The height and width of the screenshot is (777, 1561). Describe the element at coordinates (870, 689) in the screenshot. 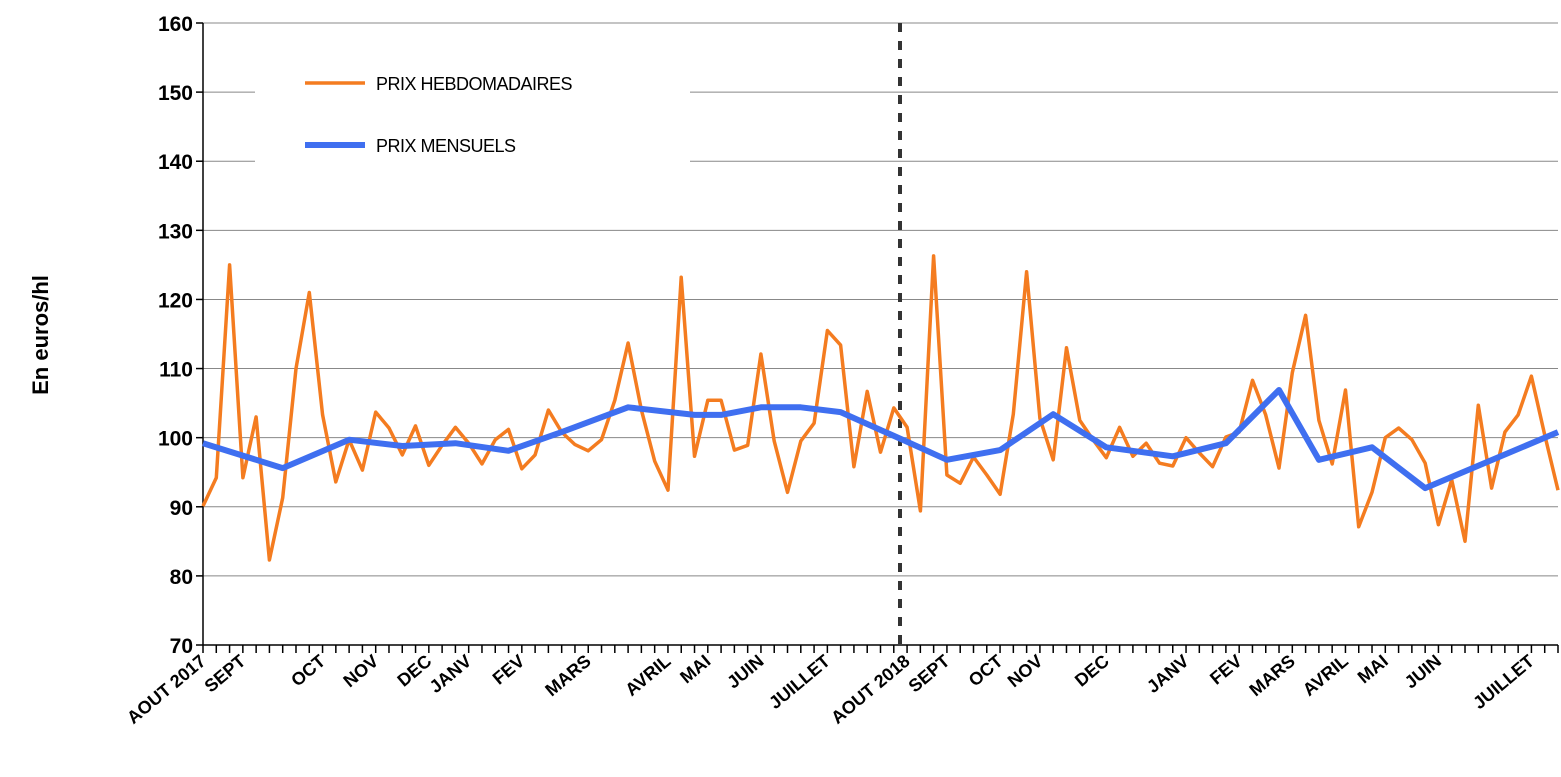

I see `x-tick-label: AOUT 2018` at that location.